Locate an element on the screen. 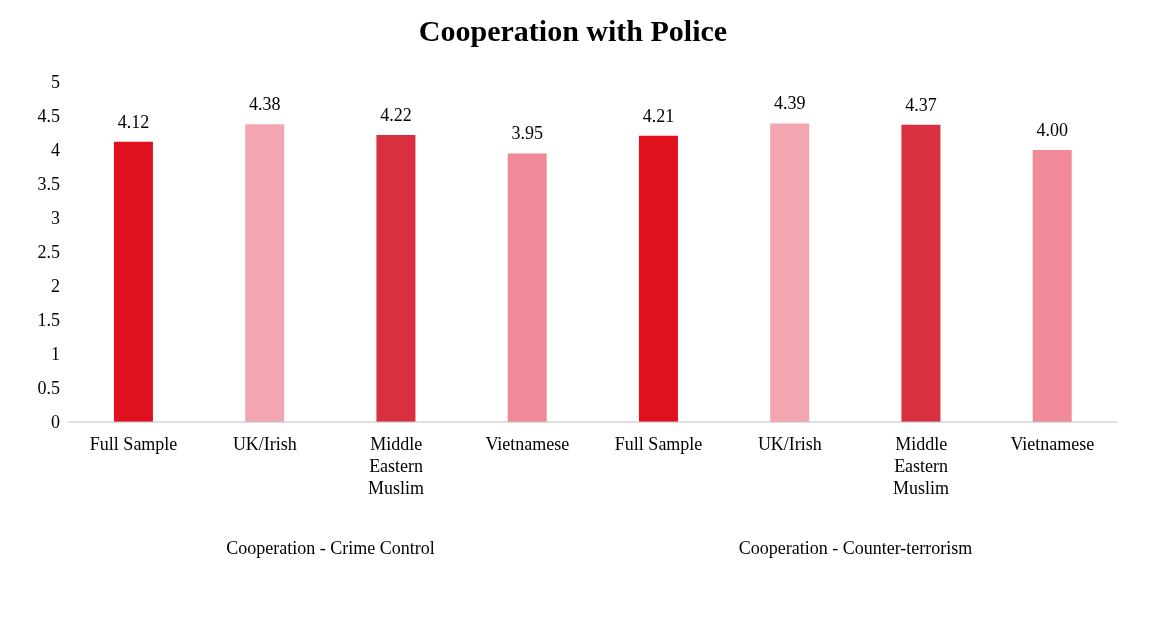  data-label: 4.39 is located at coordinates (789, 103).